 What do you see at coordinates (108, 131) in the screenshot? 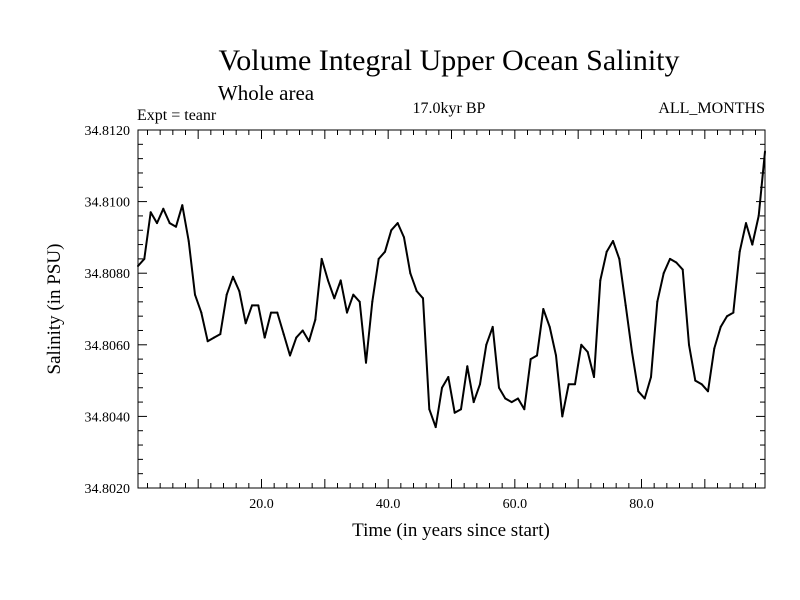
I see `y-tick-label: 34.8120` at bounding box center [108, 131].